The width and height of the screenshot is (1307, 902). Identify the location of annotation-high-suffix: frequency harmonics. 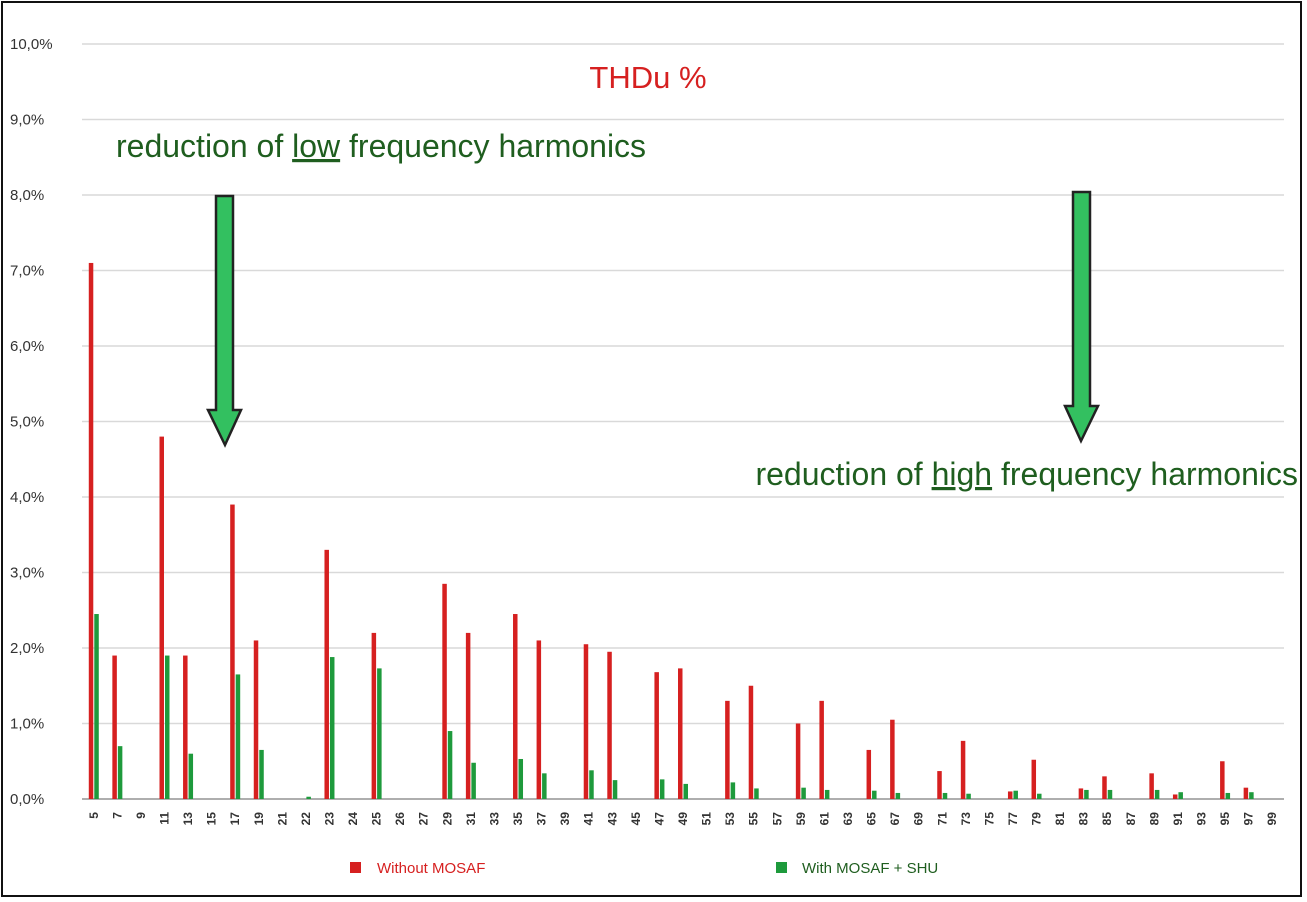
(1145, 474).